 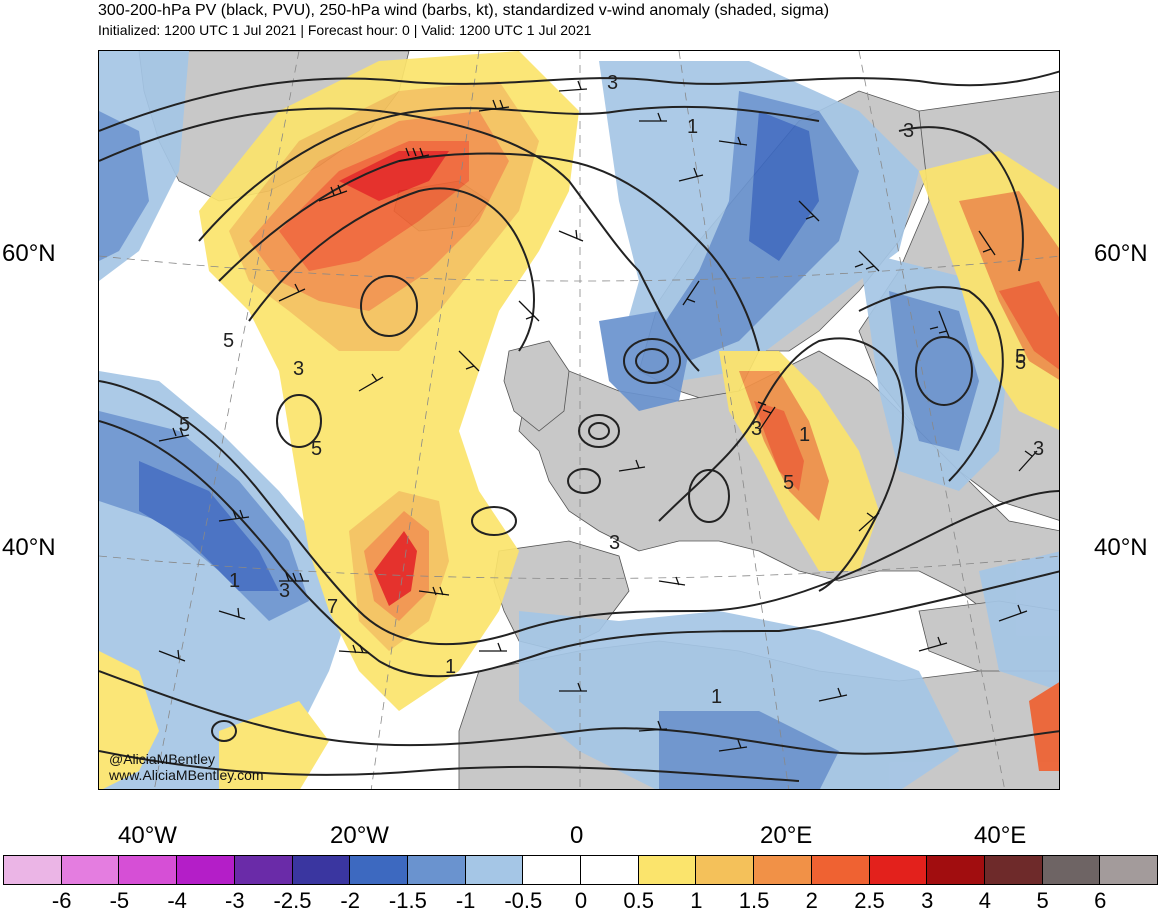 I want to click on colorbar-tick-label: -4, so click(x=177, y=900).